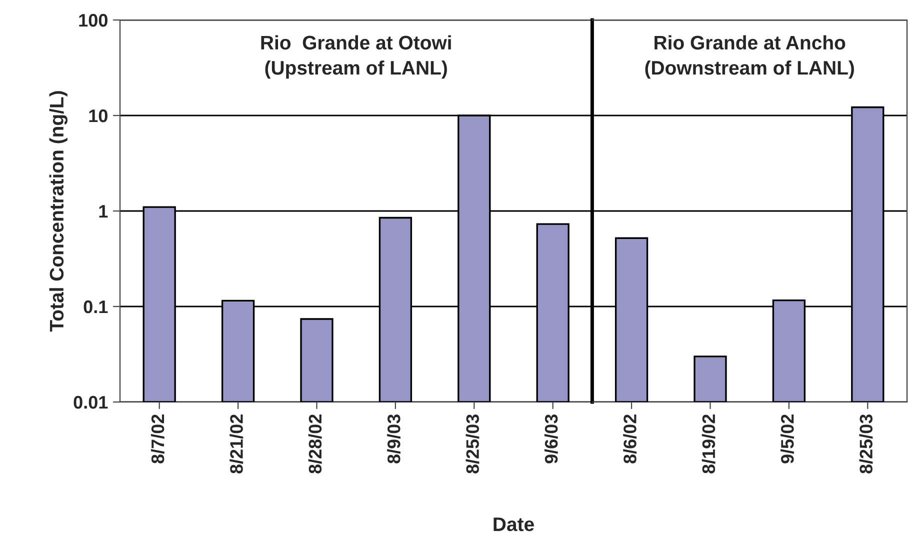 The width and height of the screenshot is (908, 546). What do you see at coordinates (98, 115) in the screenshot?
I see `y-tick-label: 10` at bounding box center [98, 115].